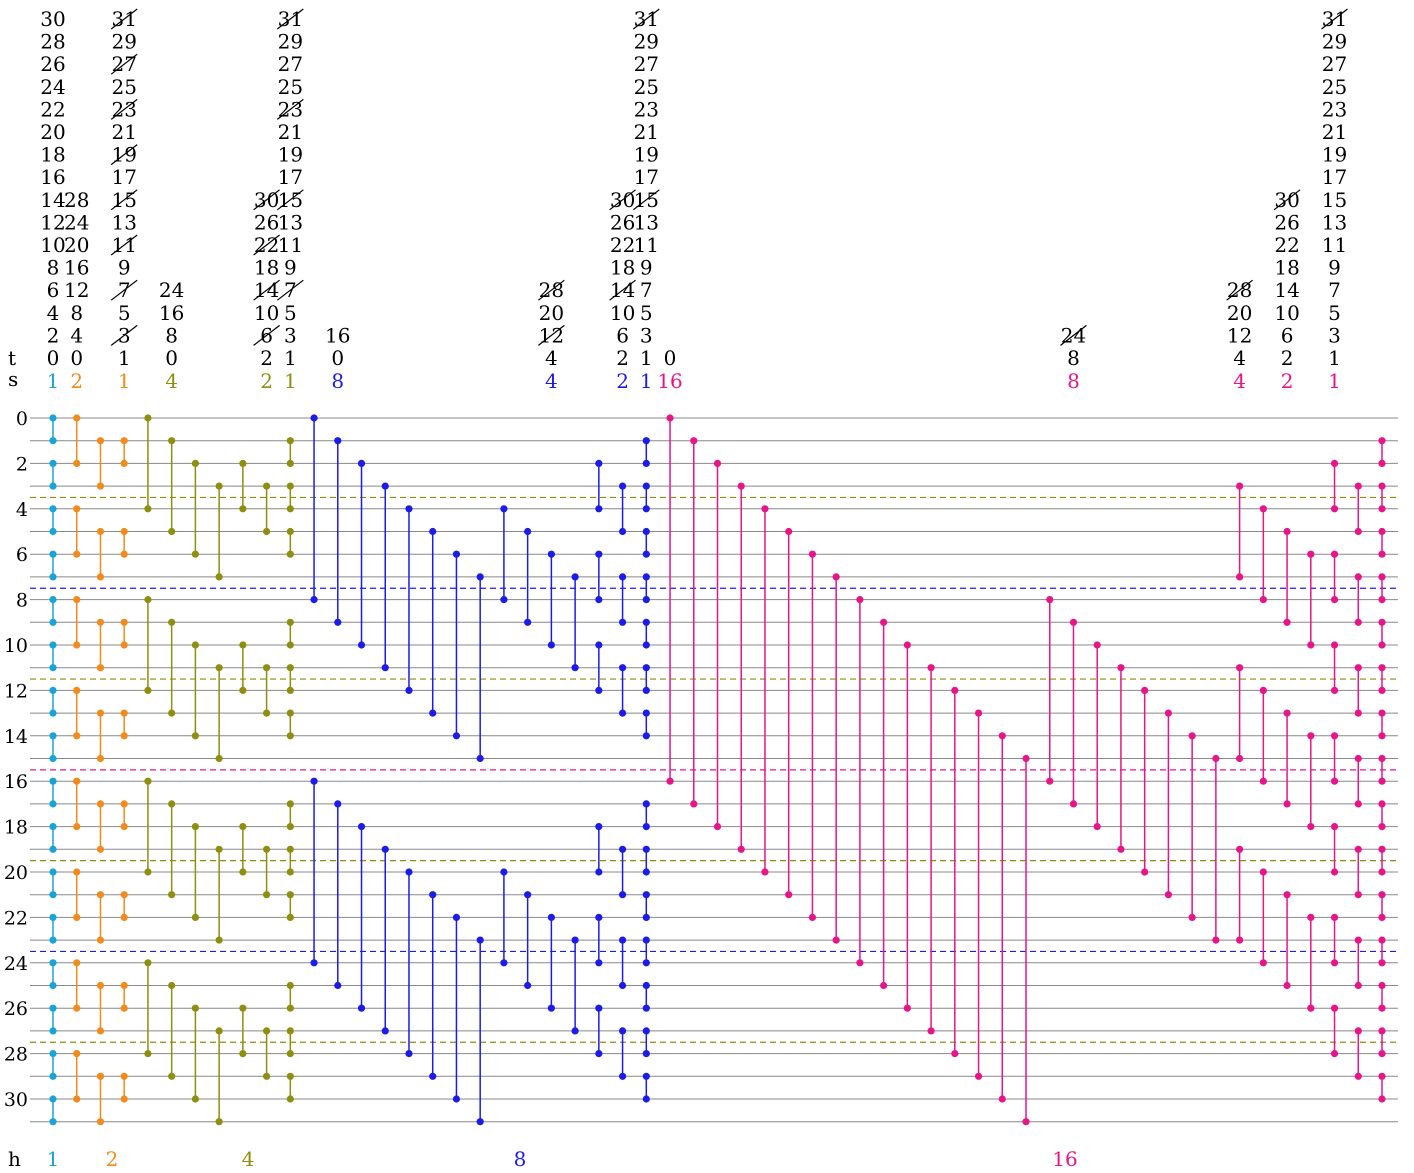  What do you see at coordinates (290, 87) in the screenshot?
I see `t-value: 25` at bounding box center [290, 87].